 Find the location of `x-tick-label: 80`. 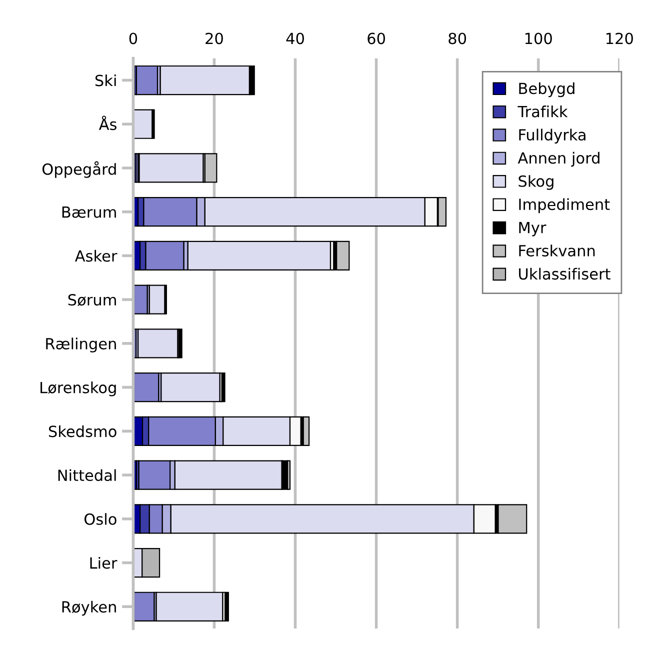

x-tick-label: 80 is located at coordinates (457, 38).